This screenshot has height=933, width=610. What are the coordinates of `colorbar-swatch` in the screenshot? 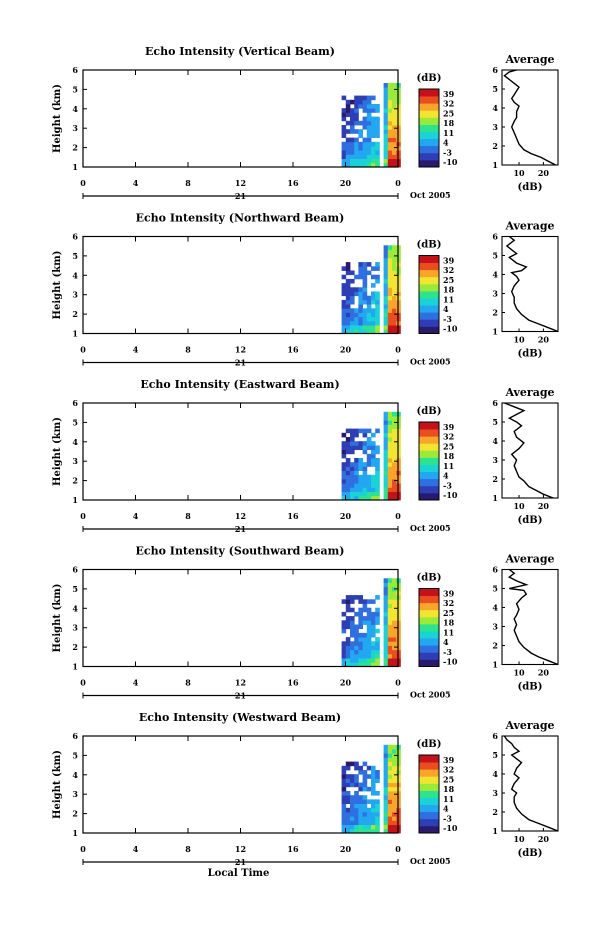 It's located at (429, 475).